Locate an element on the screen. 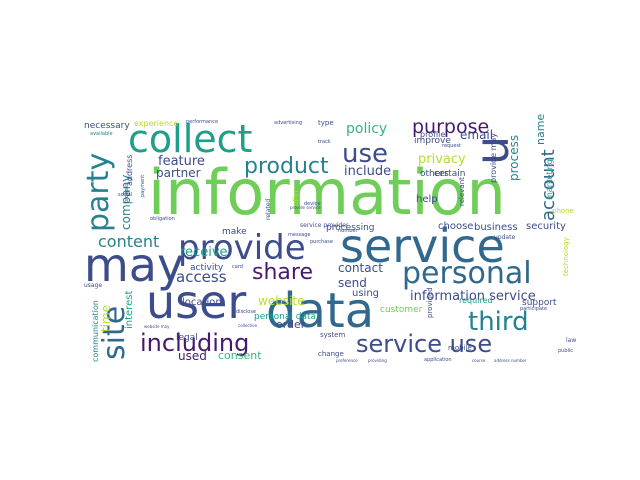  word-used: used is located at coordinates (192, 356).